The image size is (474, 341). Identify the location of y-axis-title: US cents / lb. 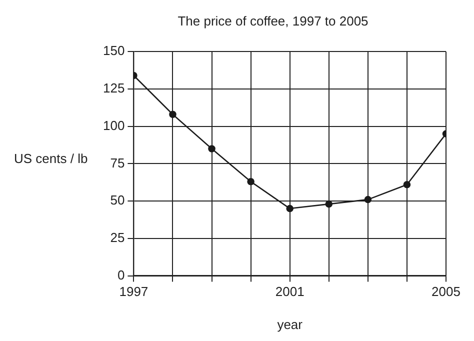
(51, 158).